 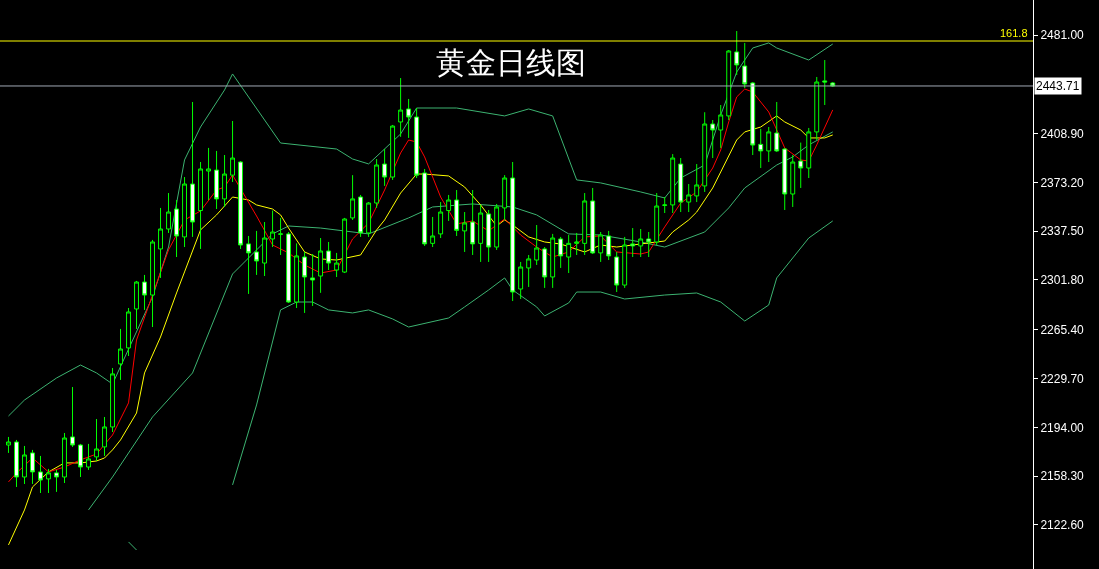 I want to click on y-tick-label: 2194.00, so click(x=1062, y=427).